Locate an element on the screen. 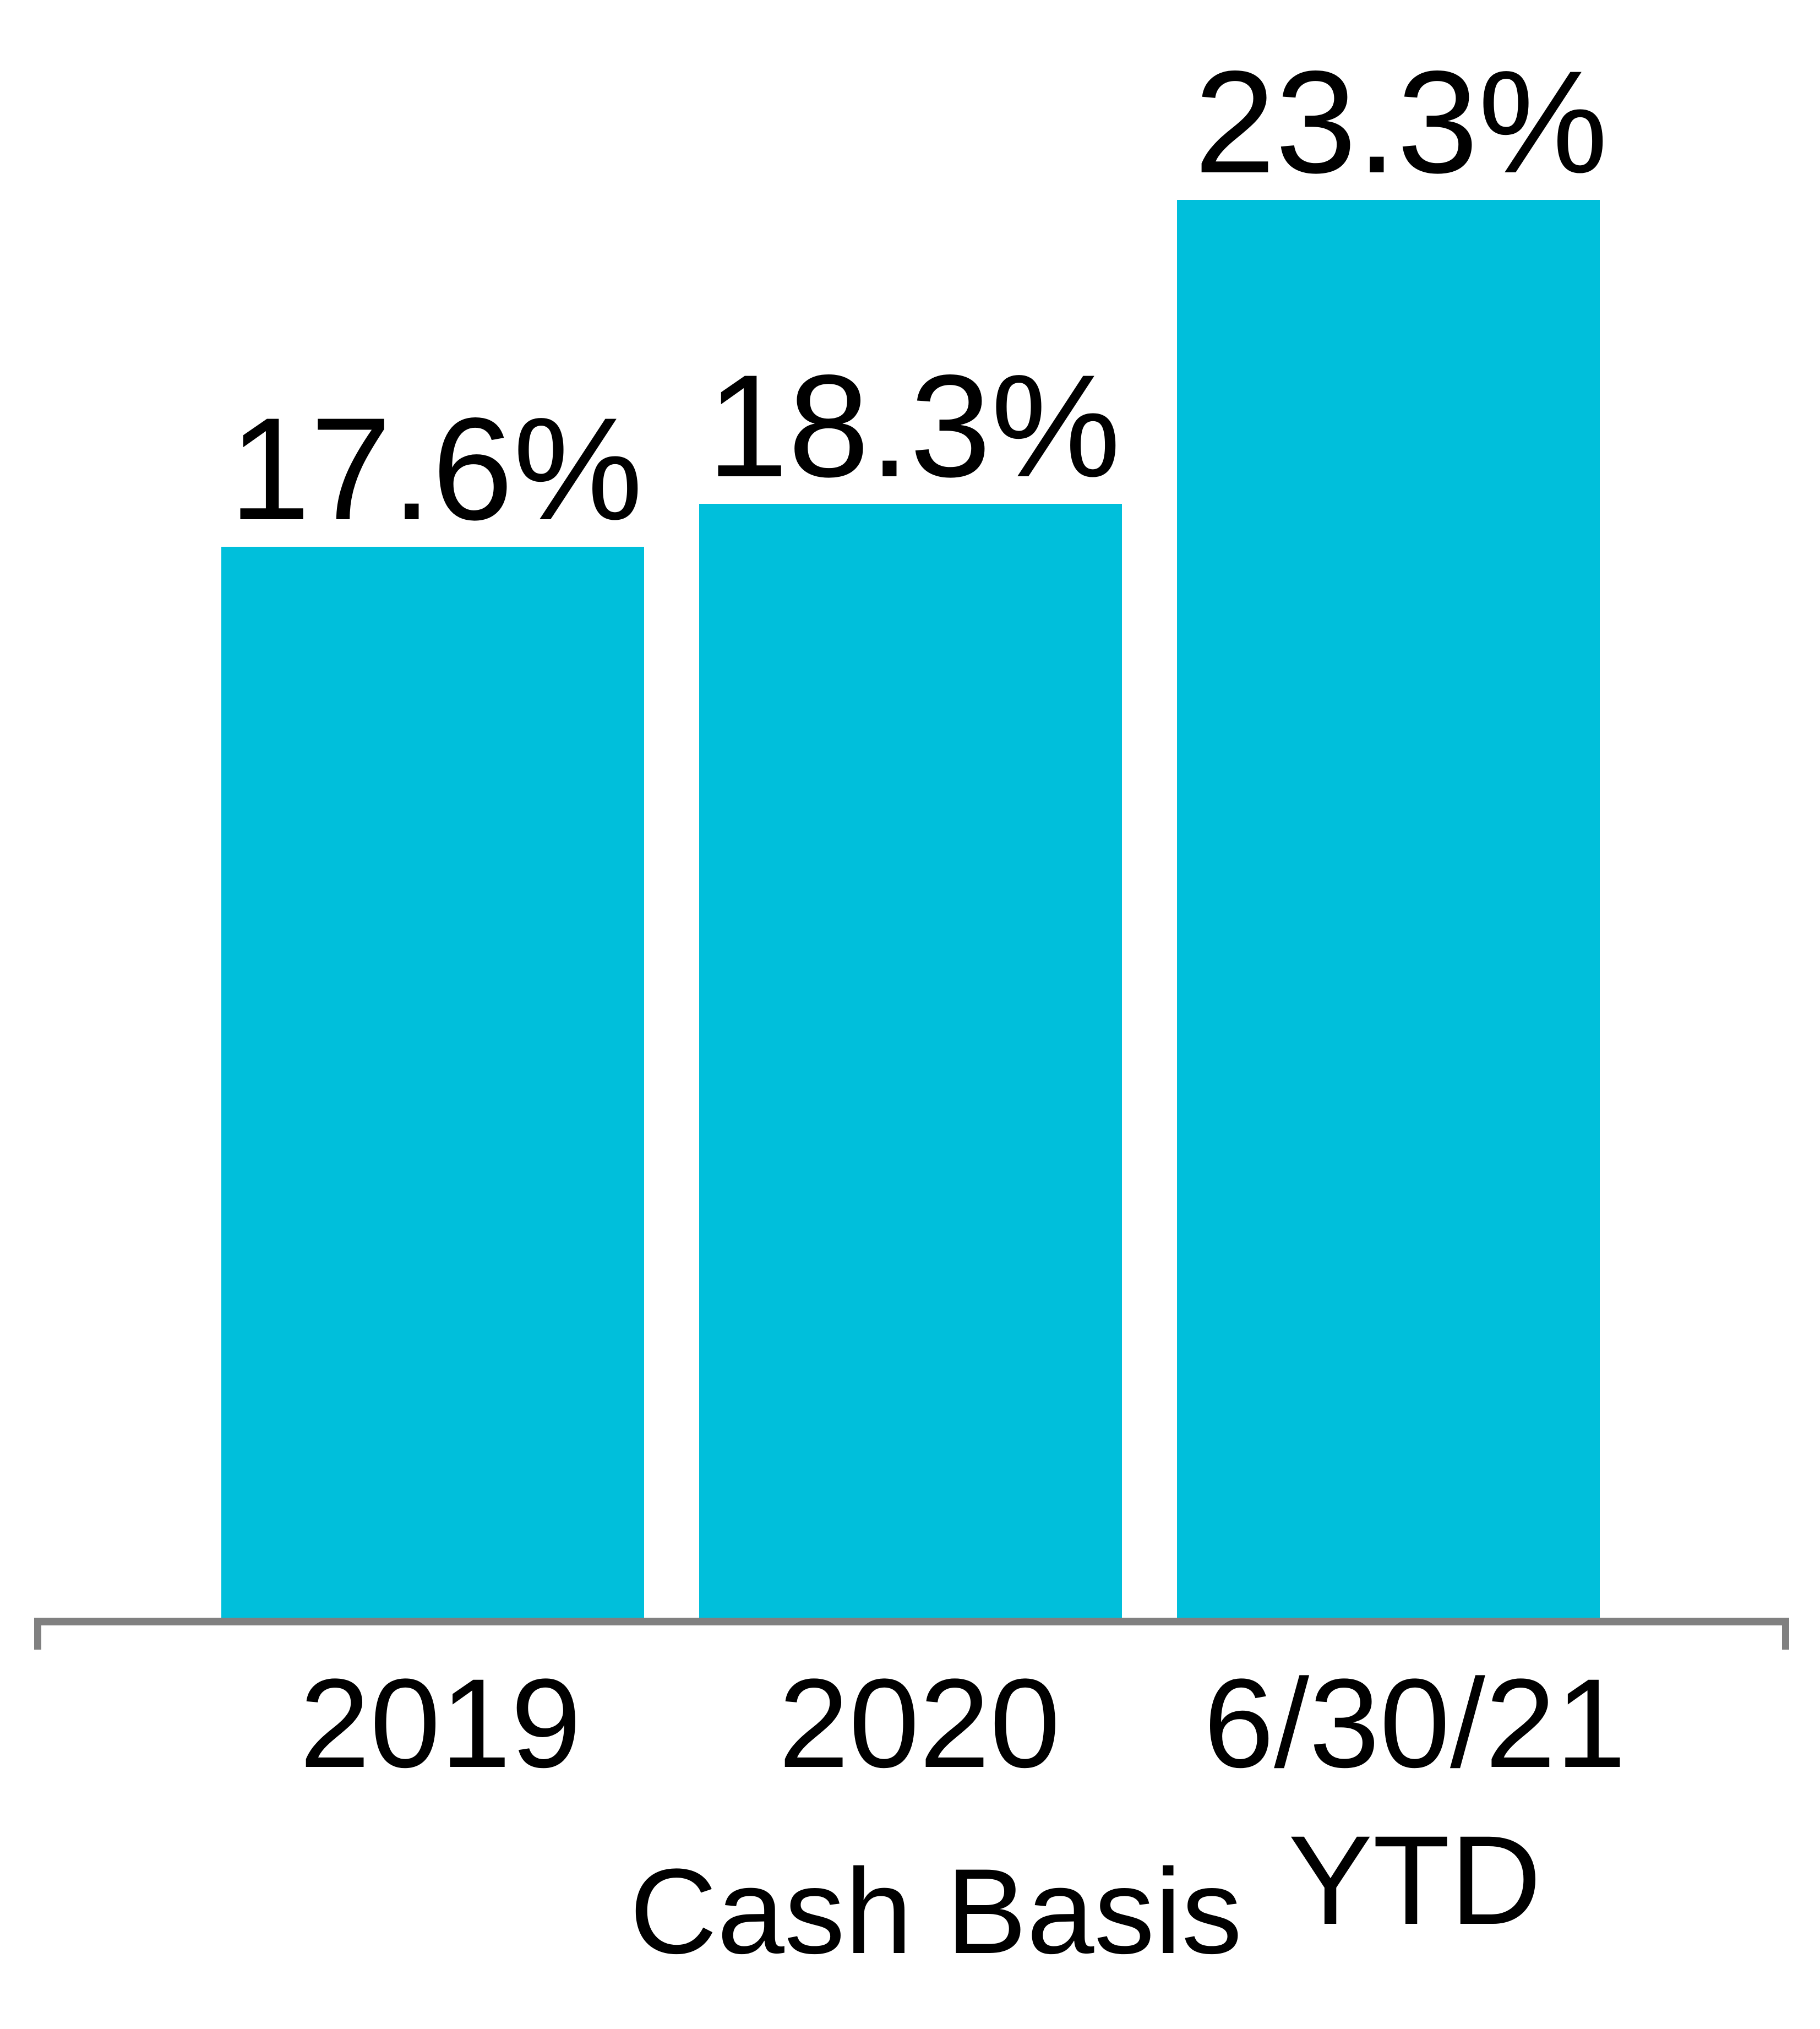 This screenshot has width=1820, height=2029. value-label-2019: 17.6% is located at coordinates (436, 469).